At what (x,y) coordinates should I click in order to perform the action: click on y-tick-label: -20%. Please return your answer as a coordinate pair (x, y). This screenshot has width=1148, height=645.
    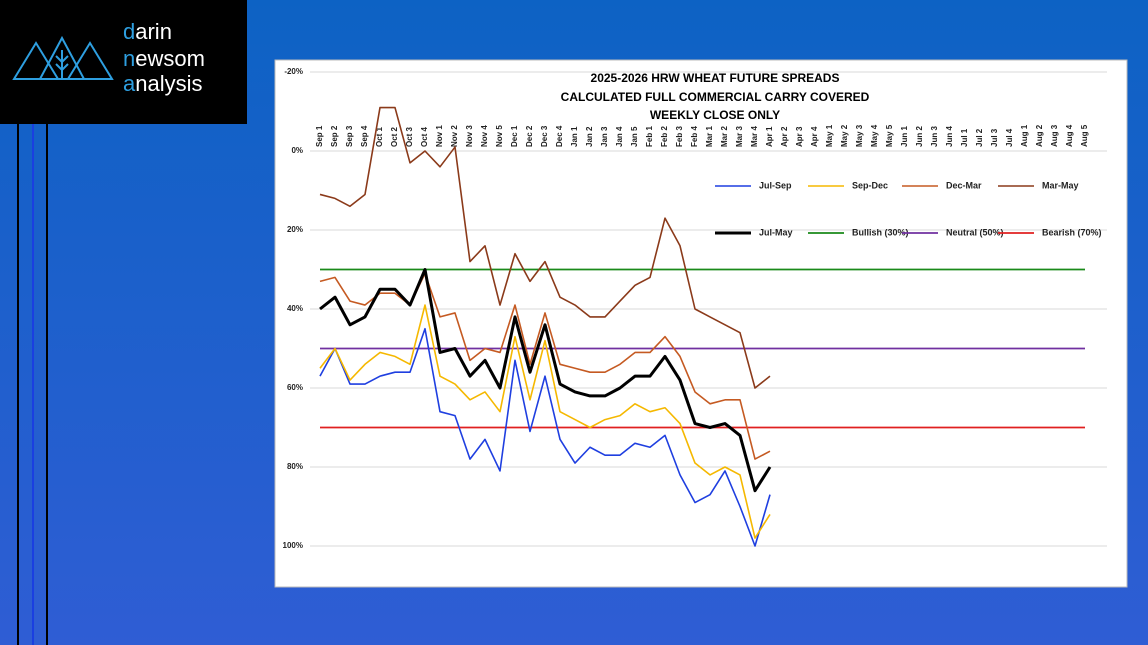
    Looking at the image, I should click on (293, 71).